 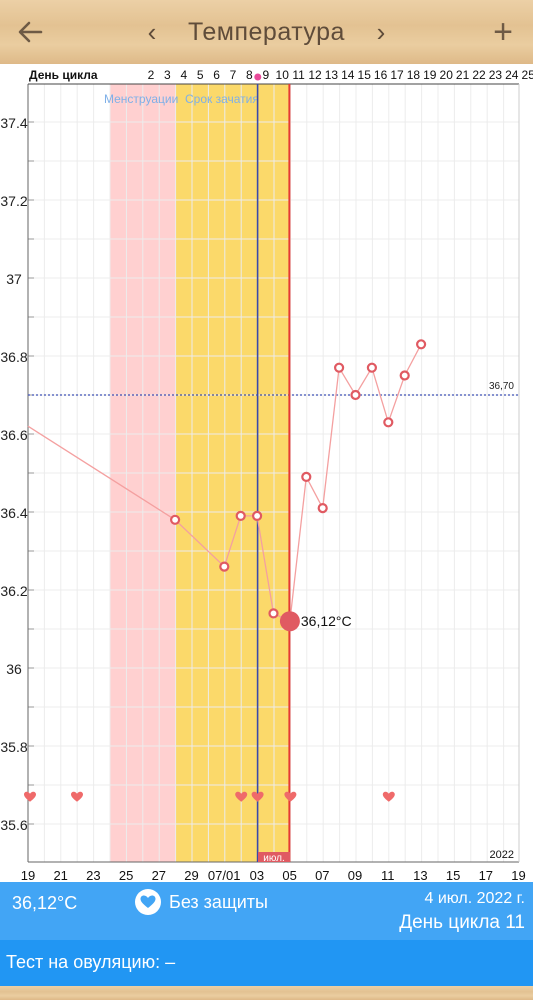 What do you see at coordinates (13, 435) in the screenshot?
I see `y-tick-label: 36.6` at bounding box center [13, 435].